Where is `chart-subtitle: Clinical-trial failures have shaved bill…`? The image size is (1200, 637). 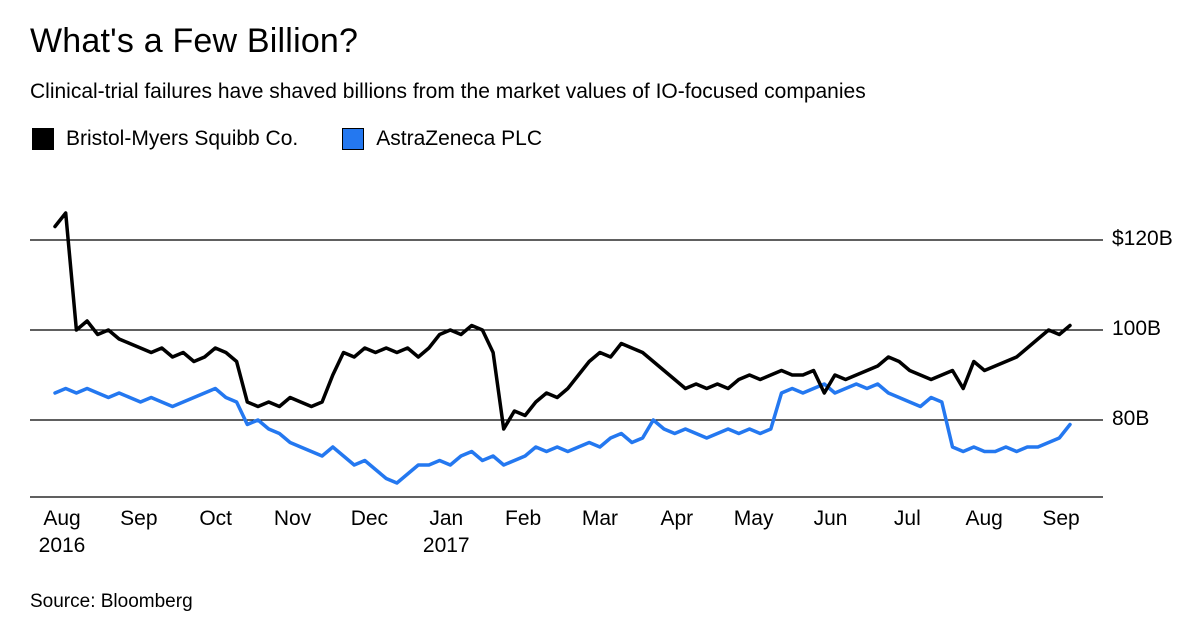 chart-subtitle: Clinical-trial failures have shaved bill… is located at coordinates (448, 91).